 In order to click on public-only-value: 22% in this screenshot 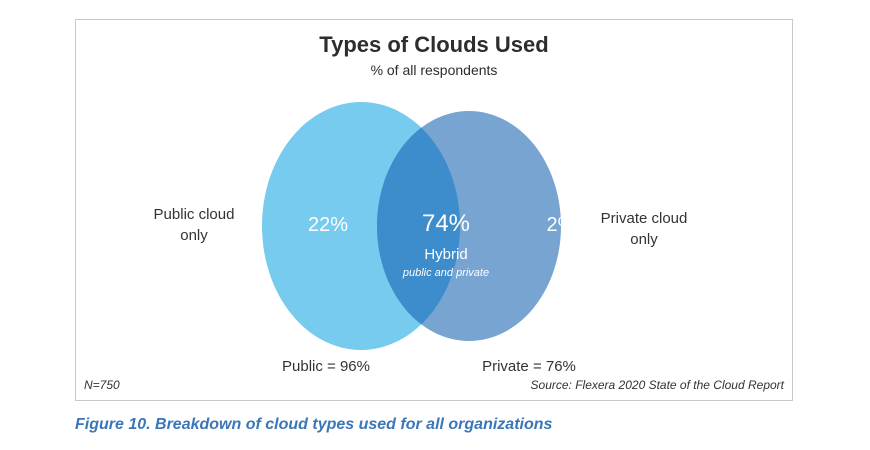, I will do `click(328, 225)`.